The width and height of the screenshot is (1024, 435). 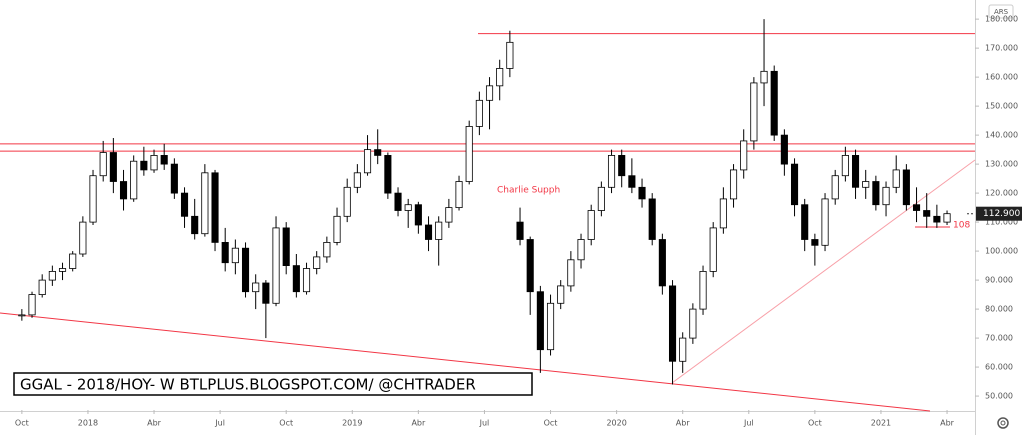 I want to click on y-tick-label: 140.000, so click(x=1001, y=135).